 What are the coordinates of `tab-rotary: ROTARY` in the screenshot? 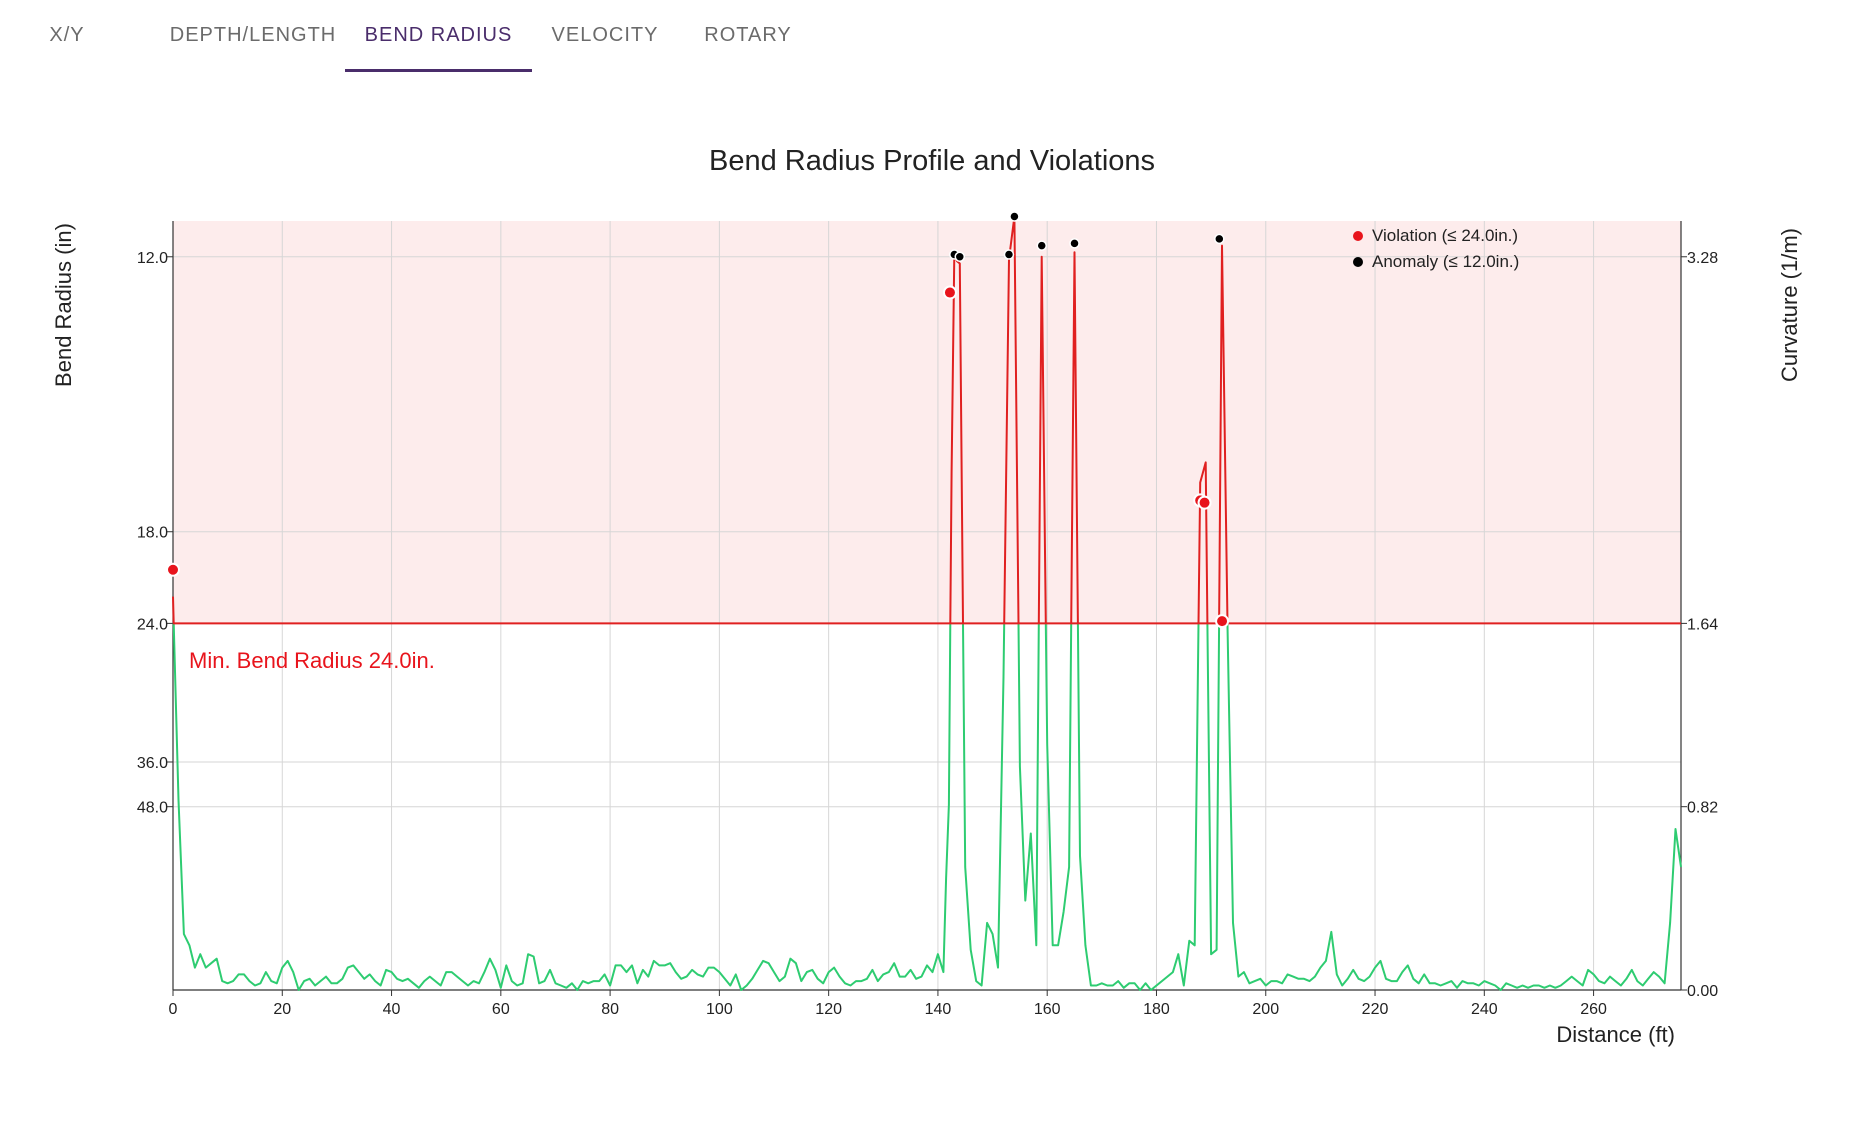 It's located at (748, 36).